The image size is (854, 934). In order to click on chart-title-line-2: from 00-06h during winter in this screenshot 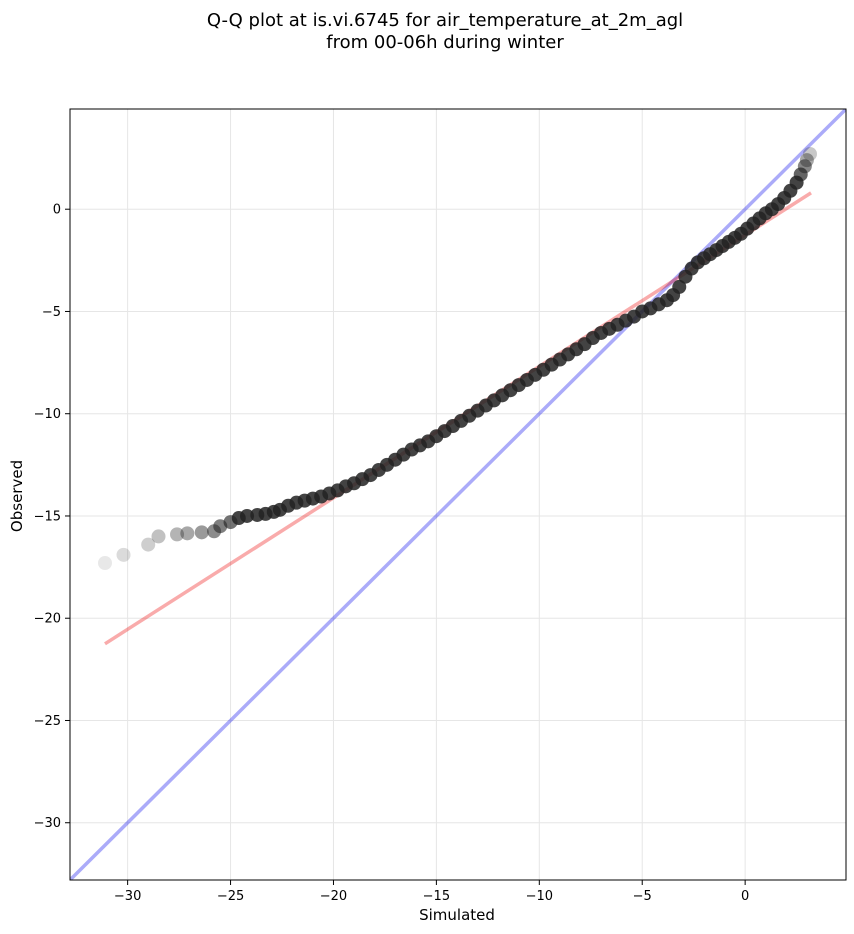, I will do `click(445, 42)`.